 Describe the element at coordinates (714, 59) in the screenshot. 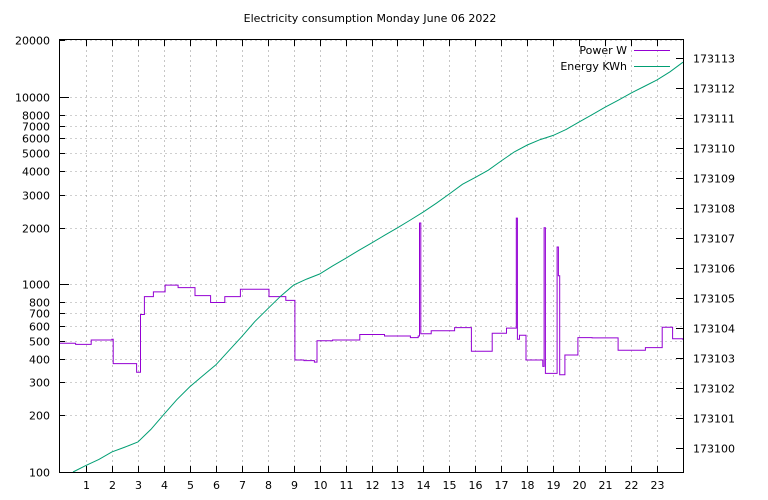

I see `y2-tick-label: 173113` at that location.